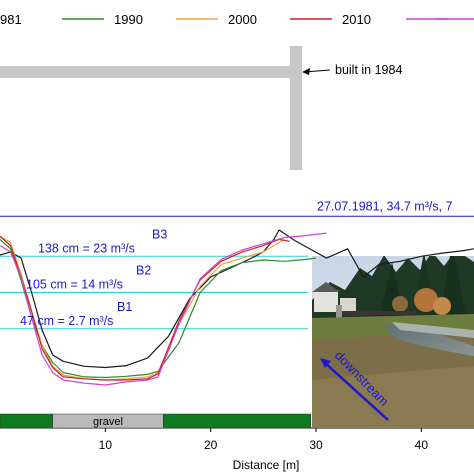  Describe the element at coordinates (86, 248) in the screenshot. I see `stage-label-b3: 138 cm = 23 m³/s` at that location.